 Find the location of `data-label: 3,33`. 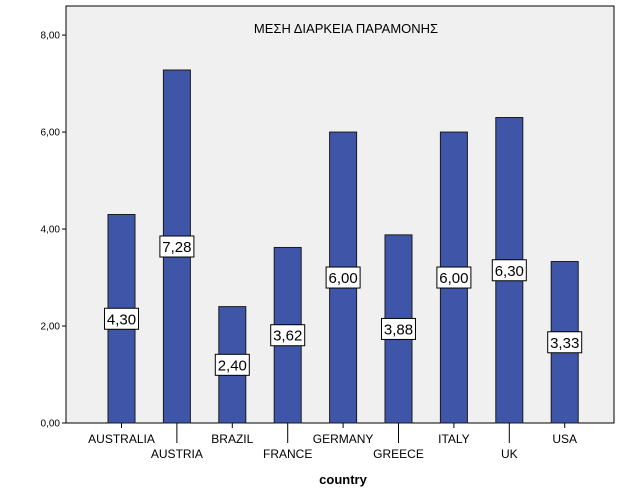

data-label: 3,33 is located at coordinates (564, 343).